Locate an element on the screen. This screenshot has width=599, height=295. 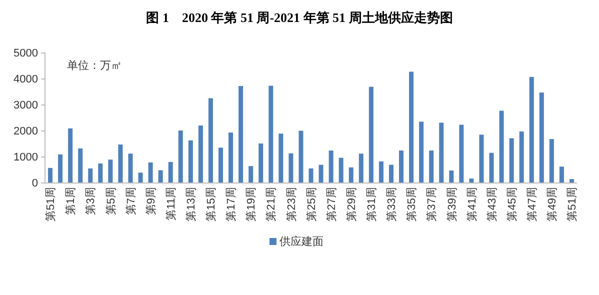
x-tick-label: 第35周 is located at coordinates (412, 204).